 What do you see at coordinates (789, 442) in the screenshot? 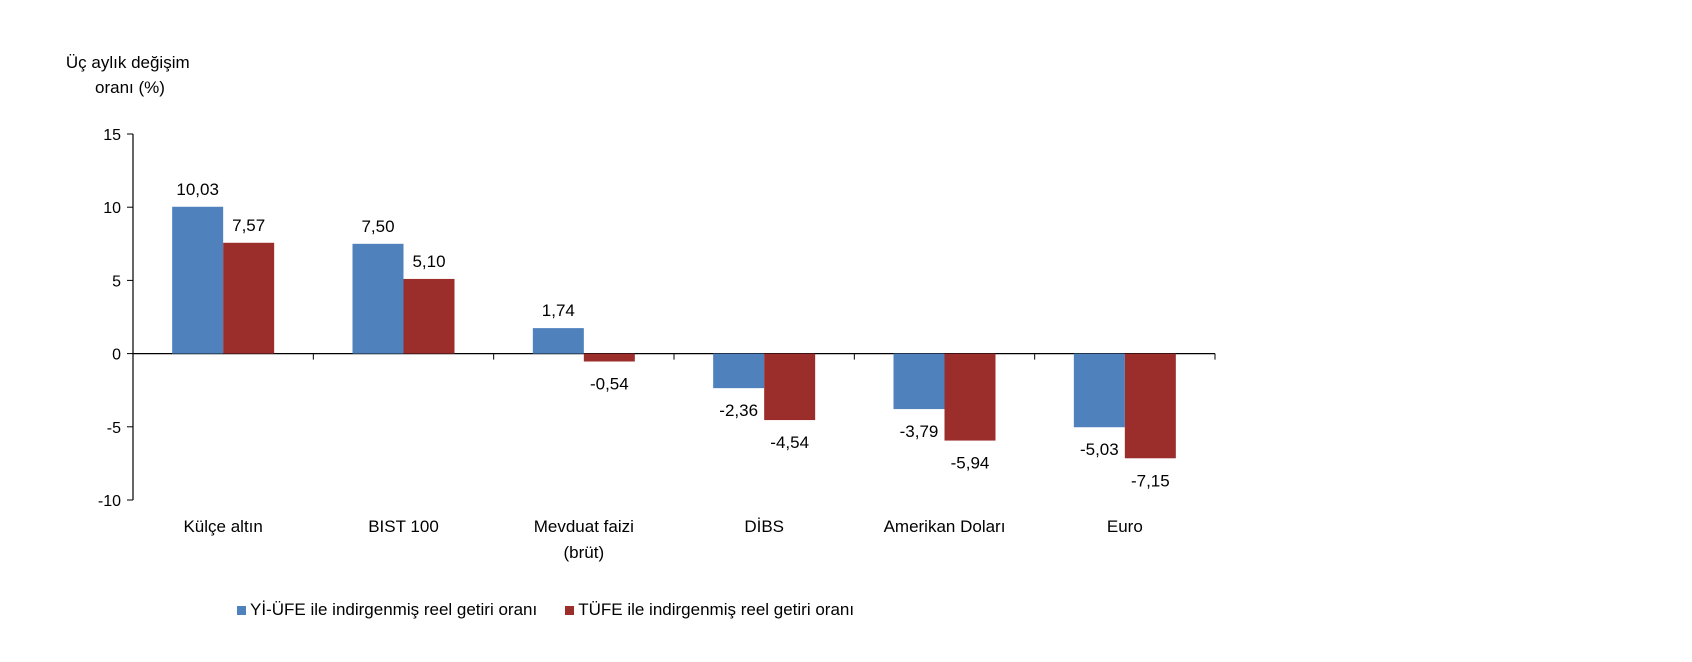
I see `data-label-series-2: -4,54` at bounding box center [789, 442].